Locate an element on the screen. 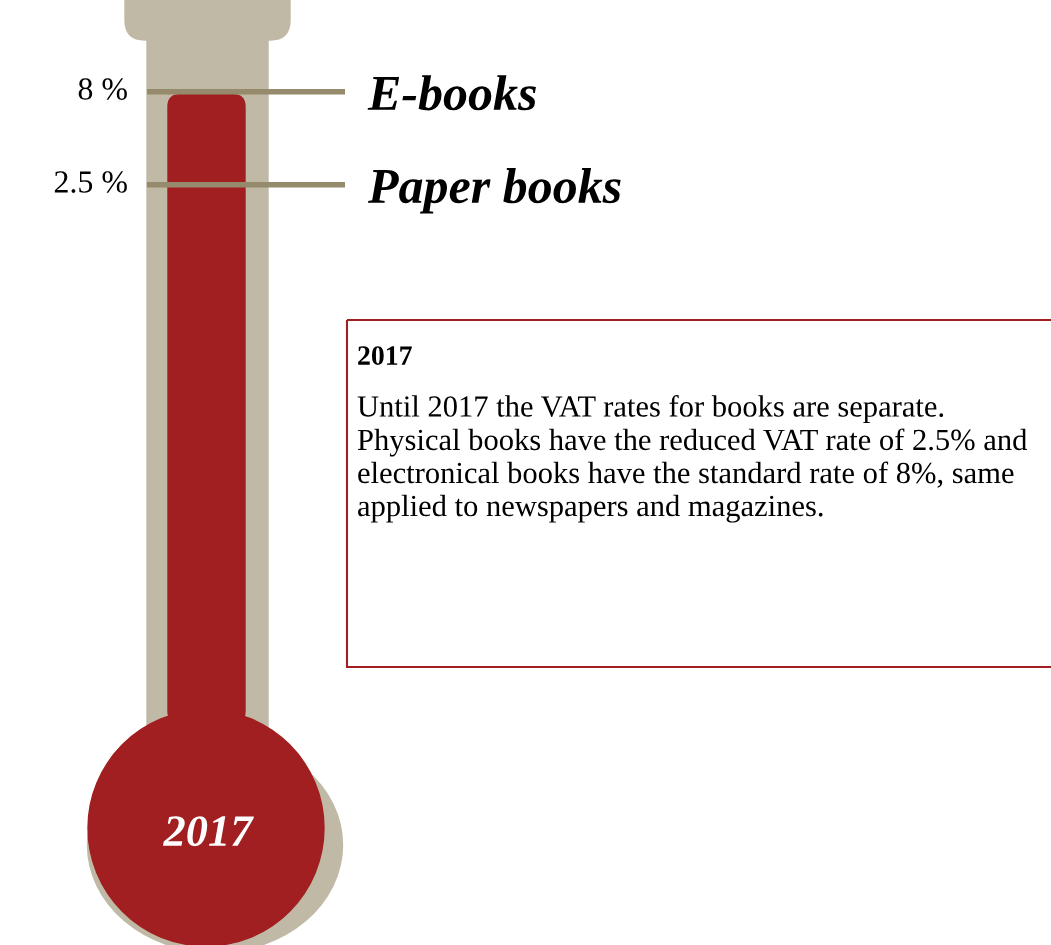 This screenshot has height=945, width=1051. data-label: 2.5 % is located at coordinates (90, 182).